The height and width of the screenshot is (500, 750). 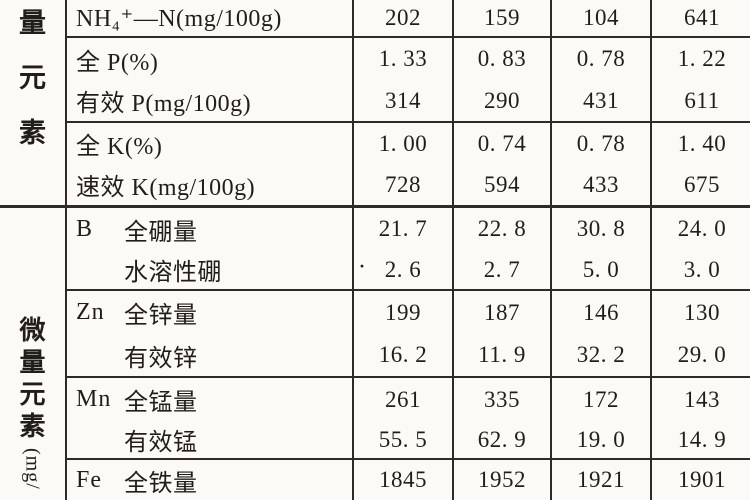 I want to click on row-label: Fe 全铁量, so click(x=210, y=480).